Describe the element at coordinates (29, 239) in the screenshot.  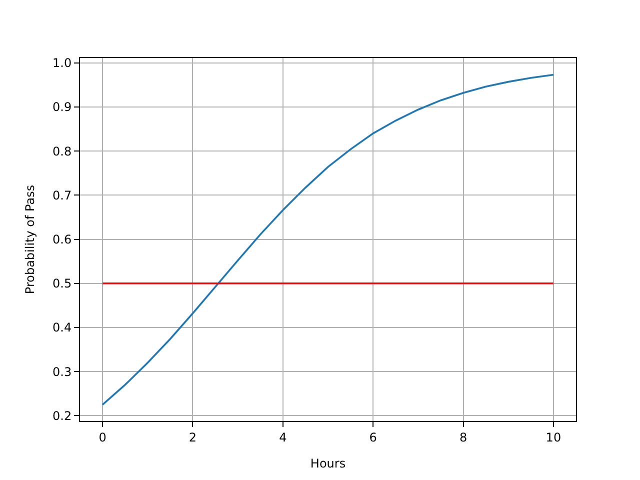
I see `y-axis-title: Probability of Pass` at that location.